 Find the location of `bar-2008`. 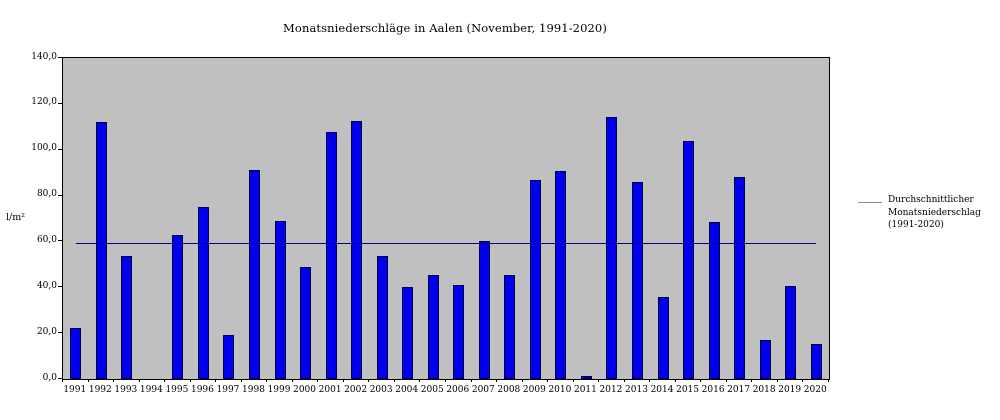

bar-2008 is located at coordinates (510, 326).